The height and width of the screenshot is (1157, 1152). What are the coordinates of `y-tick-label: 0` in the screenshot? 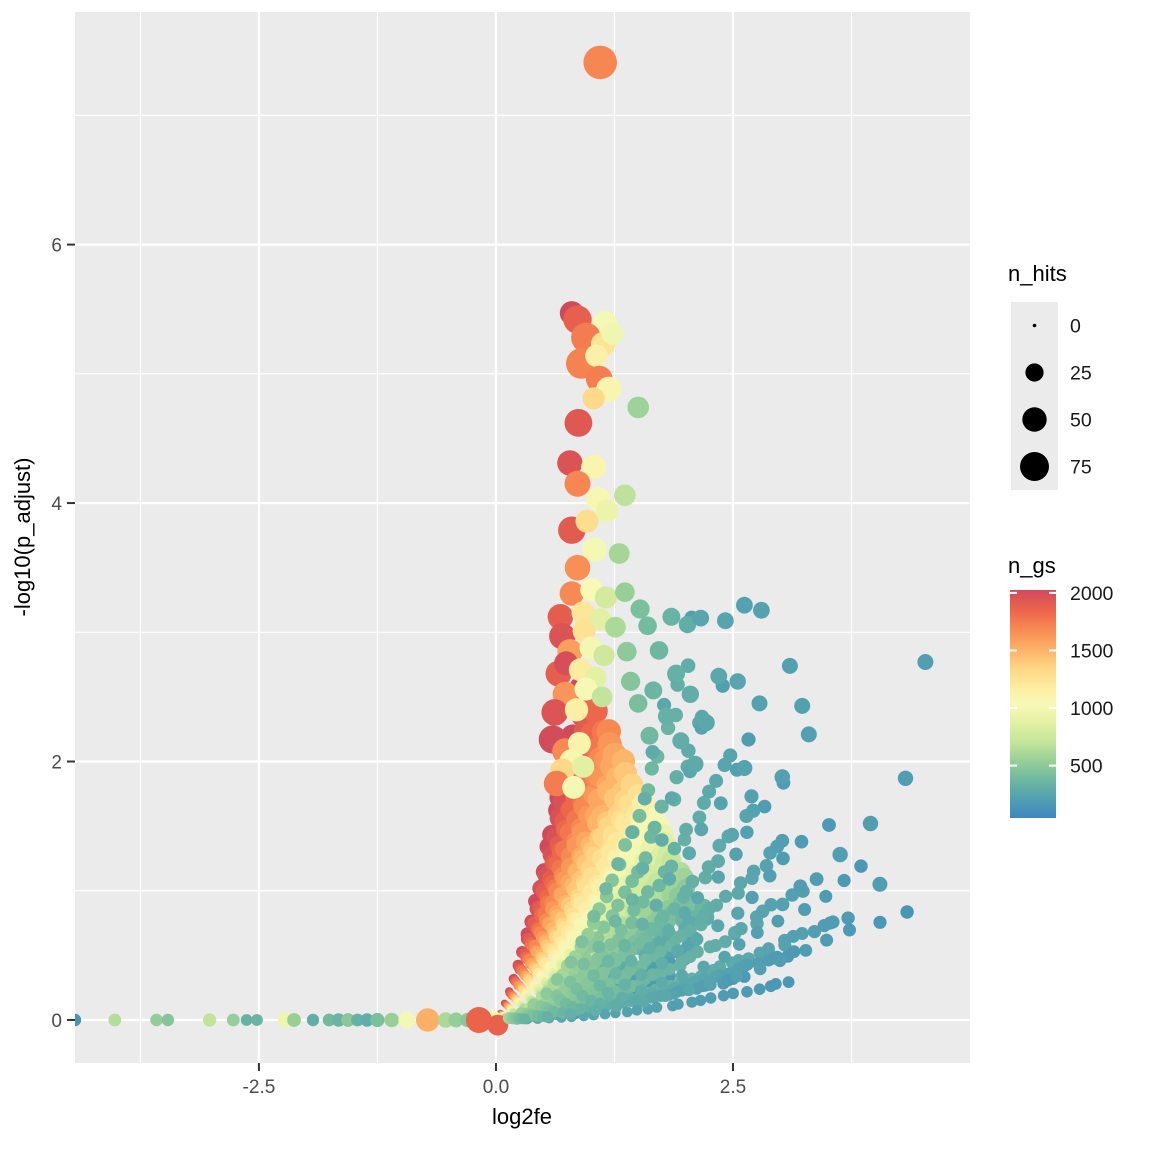 It's located at (56, 1021).